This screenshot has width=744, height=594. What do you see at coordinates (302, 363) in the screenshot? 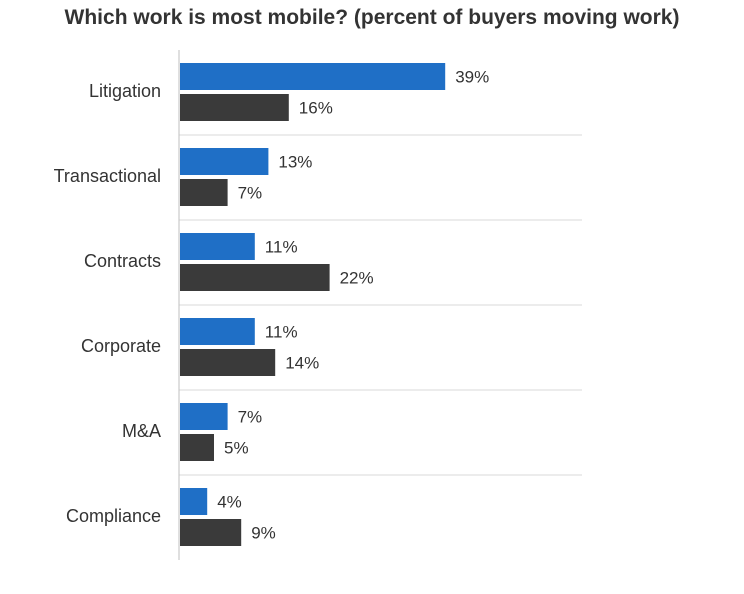
I see `data-label: 14%` at bounding box center [302, 363].